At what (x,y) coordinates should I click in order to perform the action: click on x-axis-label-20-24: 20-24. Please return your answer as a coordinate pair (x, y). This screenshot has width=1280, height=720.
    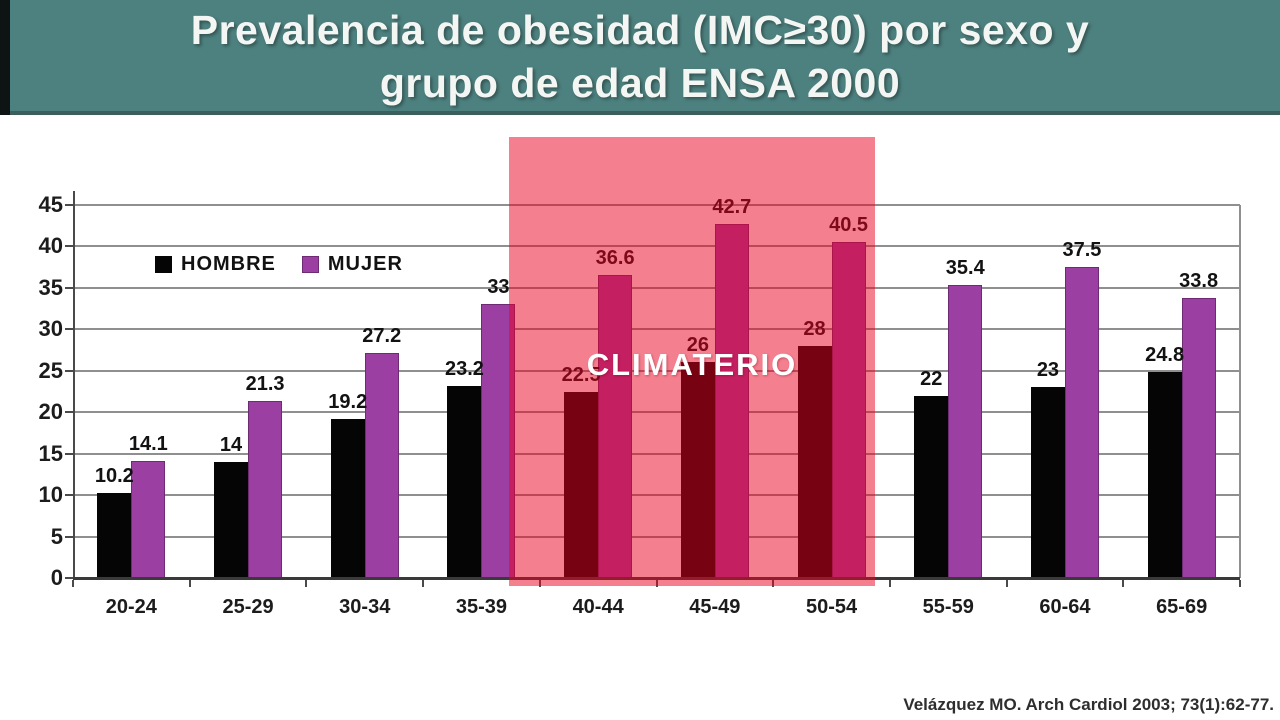
    Looking at the image, I should click on (131, 607).